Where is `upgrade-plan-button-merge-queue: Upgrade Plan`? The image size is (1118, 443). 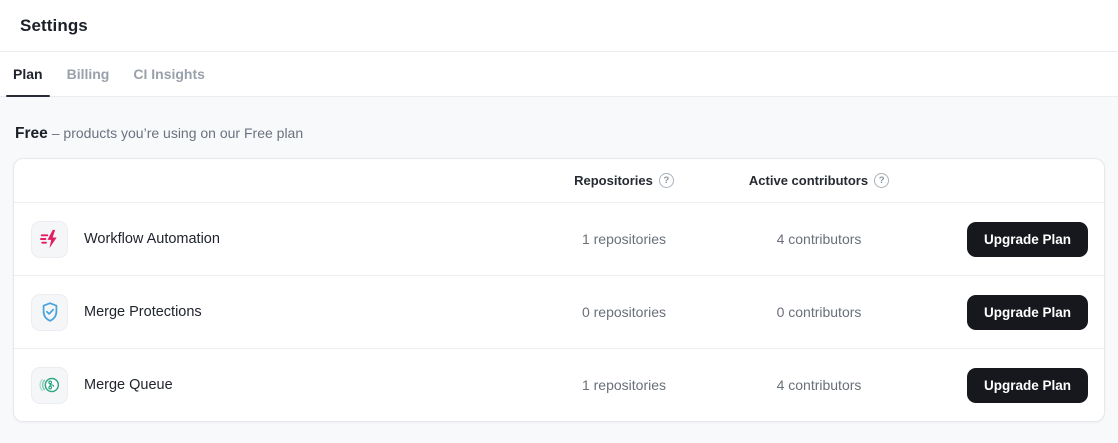 upgrade-plan-button-merge-queue: Upgrade Plan is located at coordinates (1027, 385).